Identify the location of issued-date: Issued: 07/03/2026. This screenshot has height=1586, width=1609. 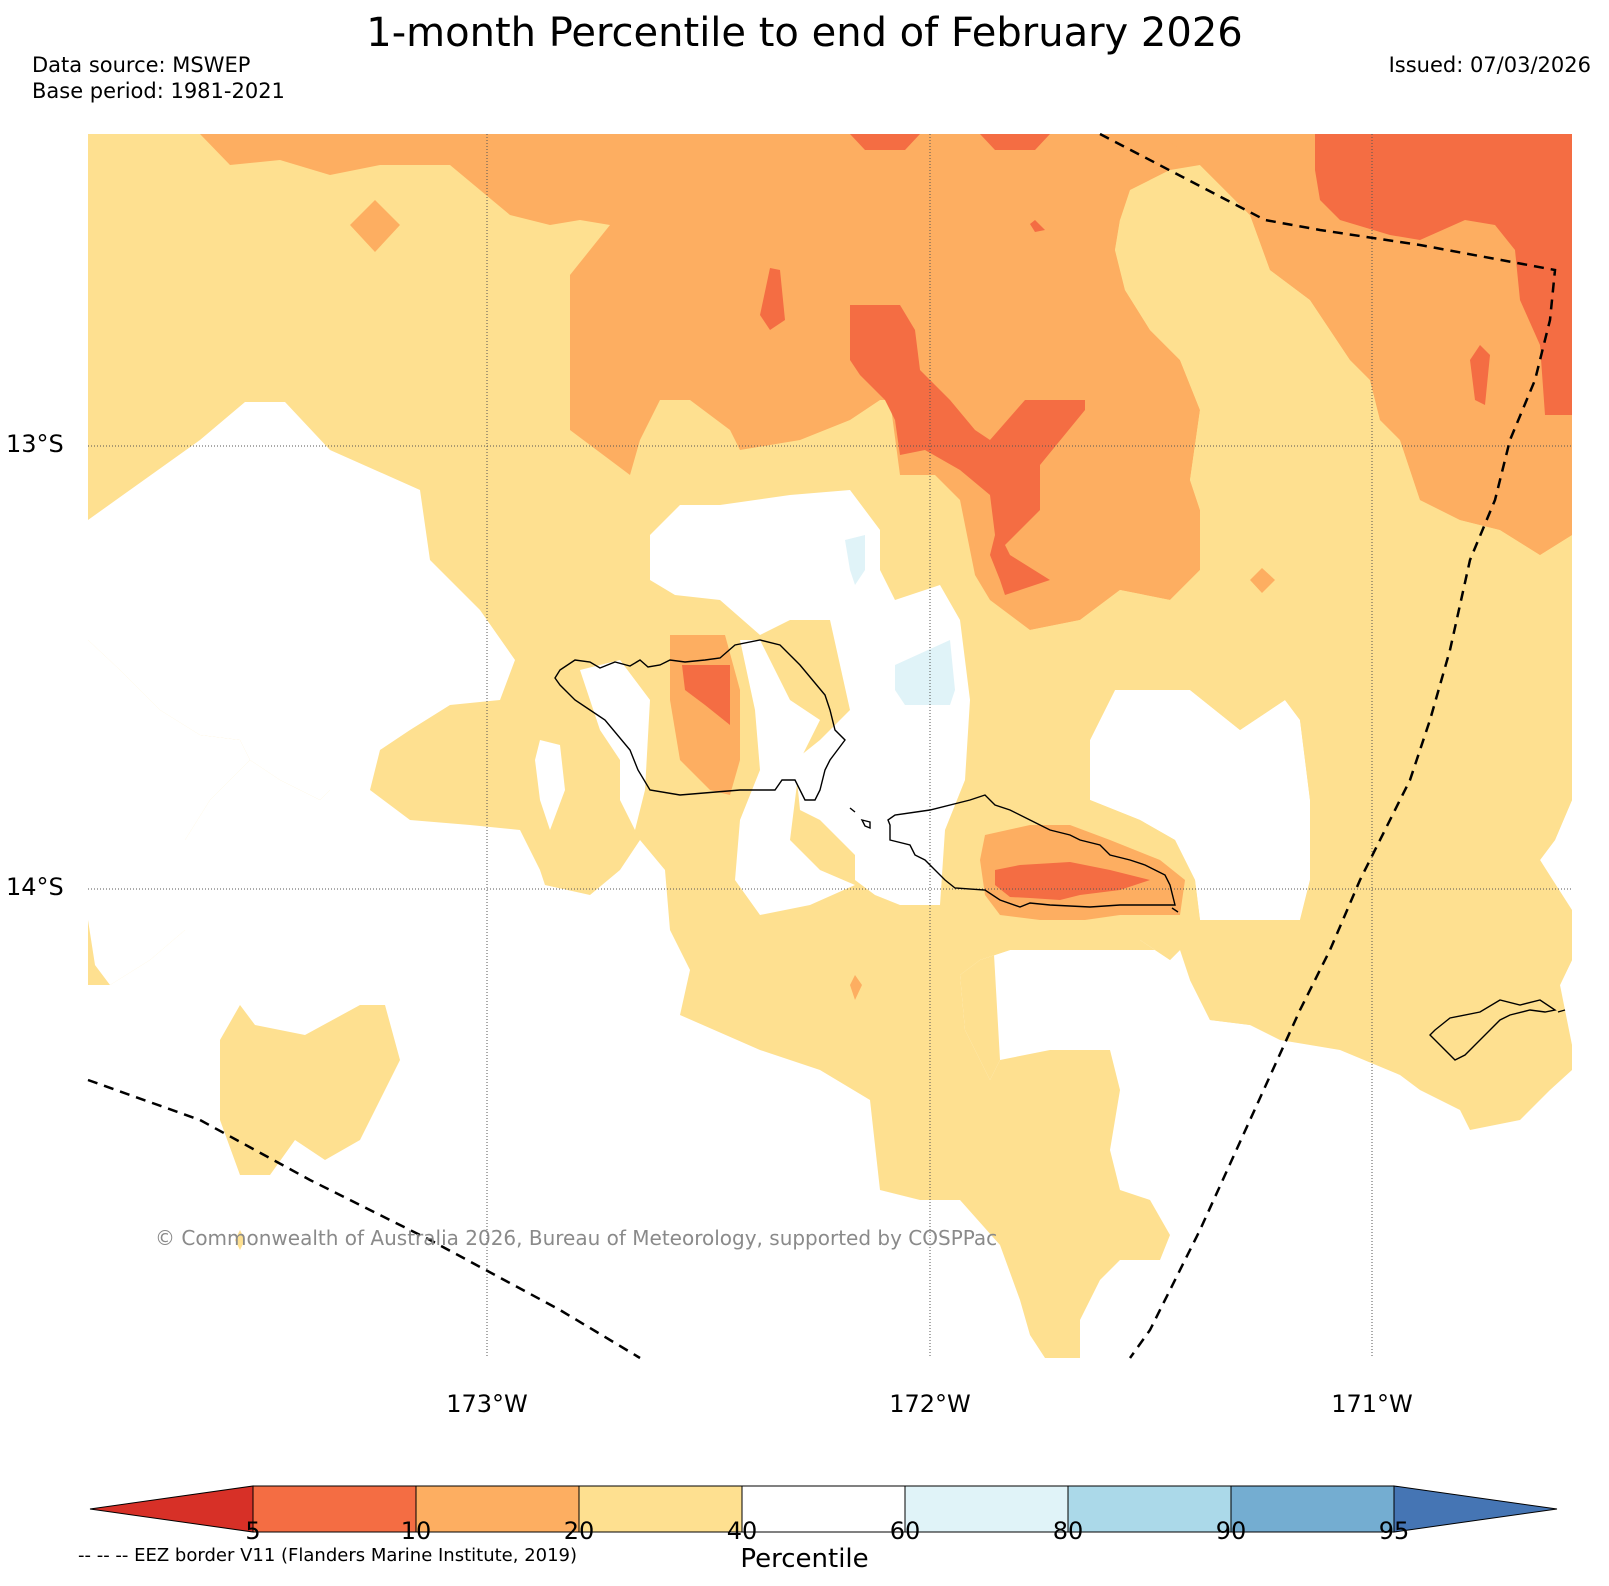
(1489, 65).